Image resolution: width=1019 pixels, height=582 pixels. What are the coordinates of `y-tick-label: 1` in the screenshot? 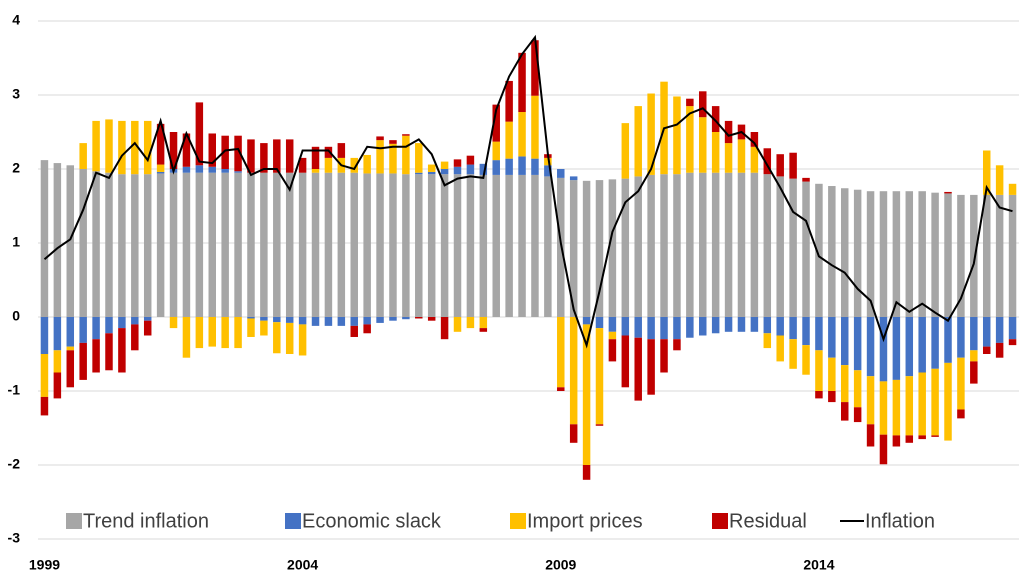 It's located at (16, 242).